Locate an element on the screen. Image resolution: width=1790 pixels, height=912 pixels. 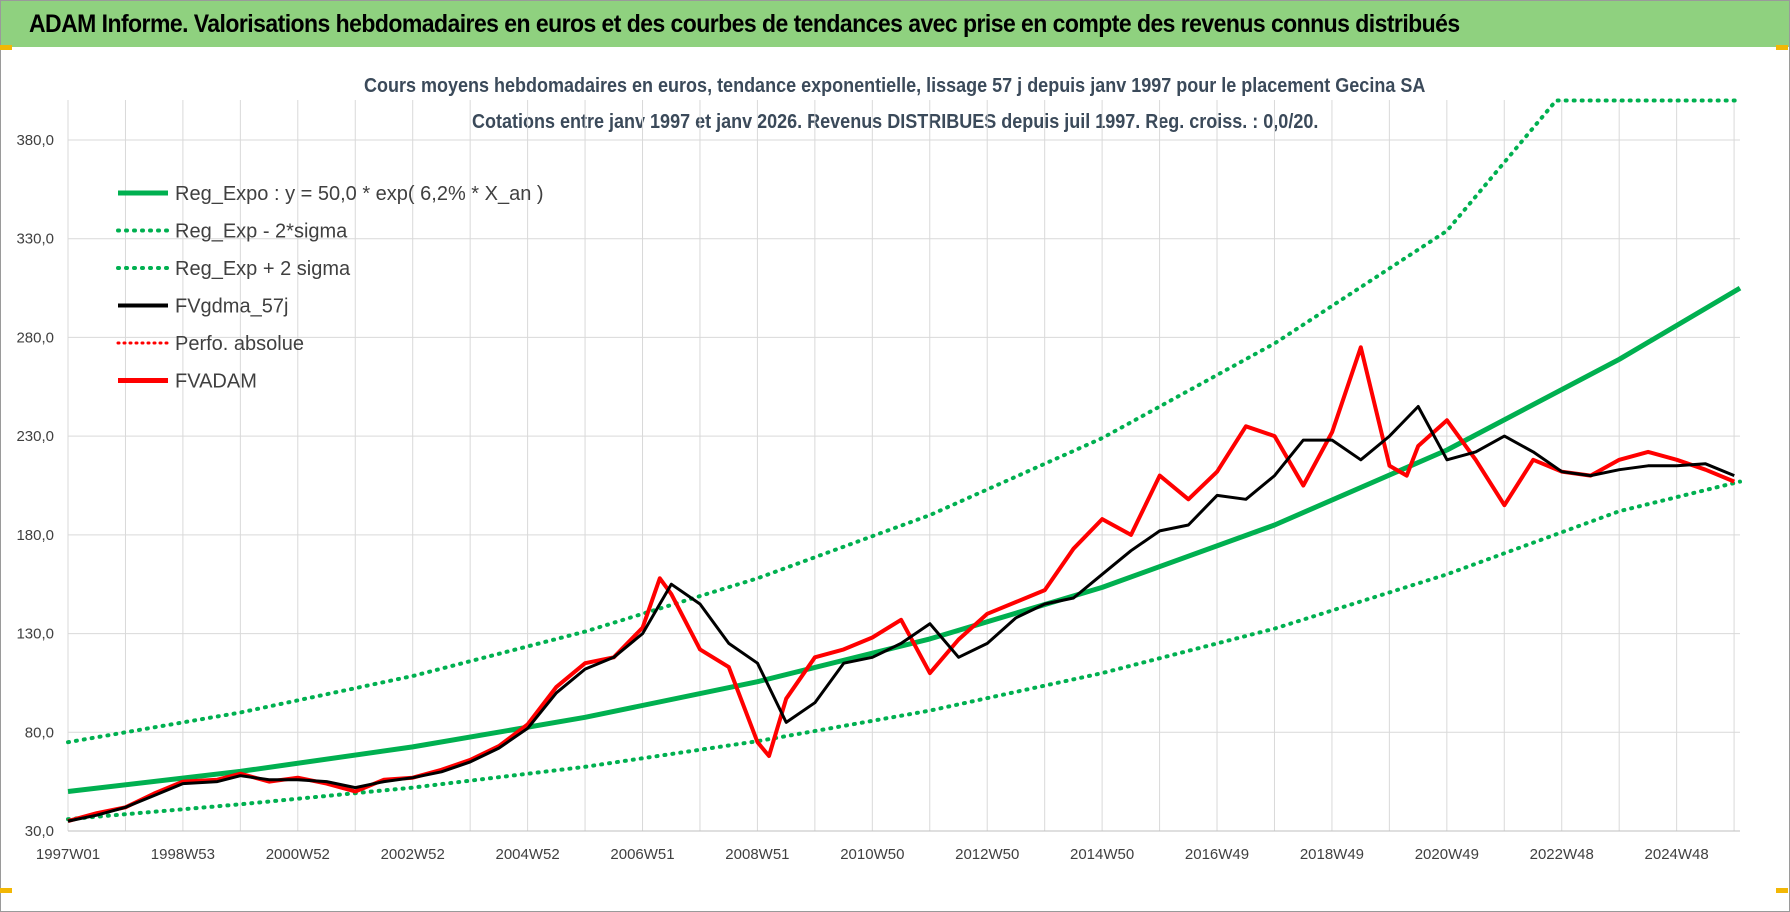
x-tick-label: 1998W53 is located at coordinates (183, 854).